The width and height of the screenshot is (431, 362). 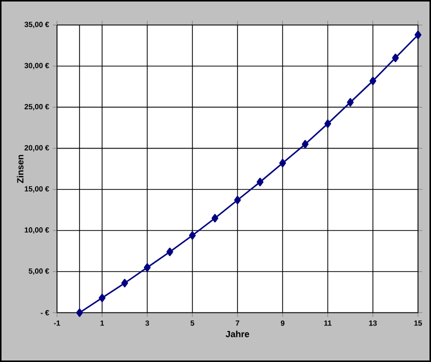 What do you see at coordinates (238, 334) in the screenshot?
I see `x-axis-title: Jahre` at bounding box center [238, 334].